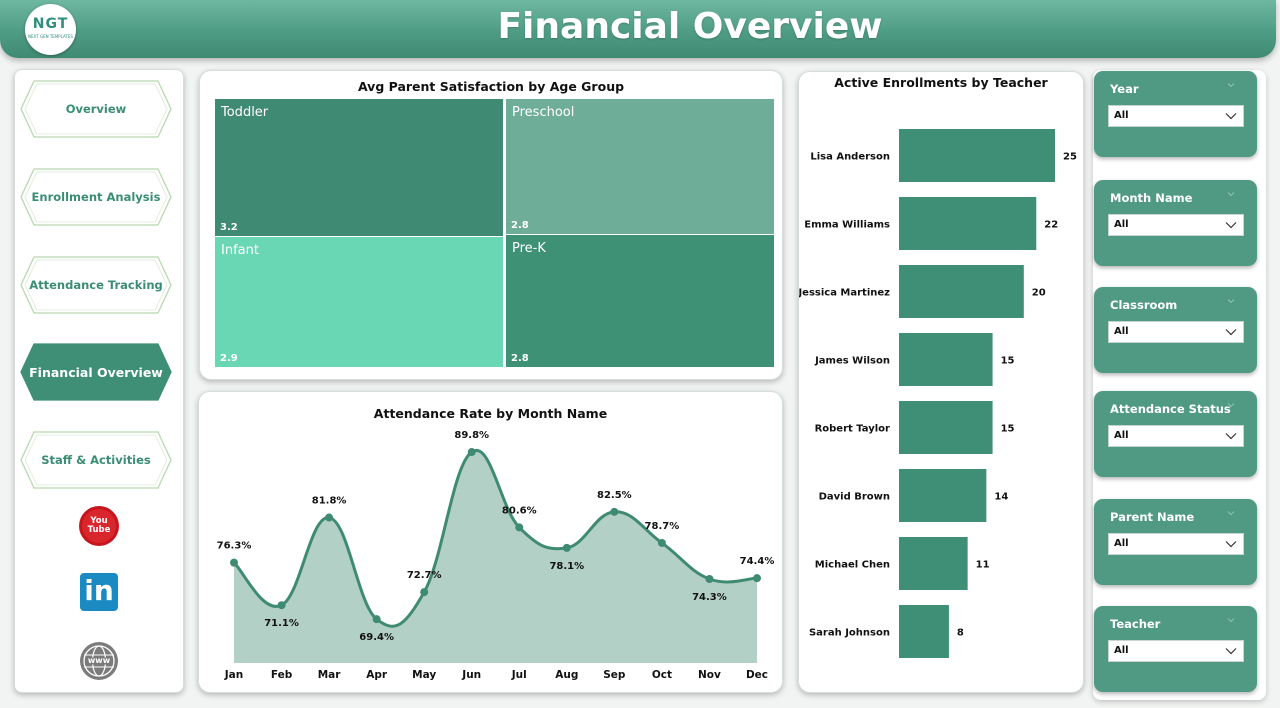 Image resolution: width=1280 pixels, height=708 pixels. I want to click on treemap-tile-preschool: Preschool 2.8, so click(640, 166).